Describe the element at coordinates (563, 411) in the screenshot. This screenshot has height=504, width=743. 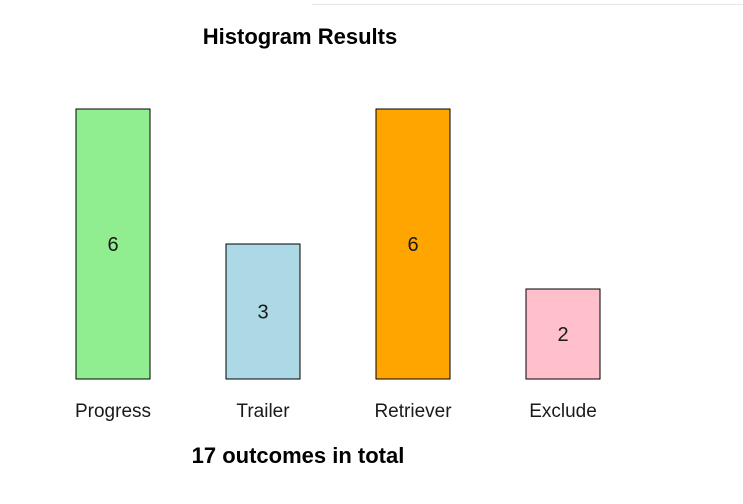
I see `category-label-exclude: Exclude` at that location.